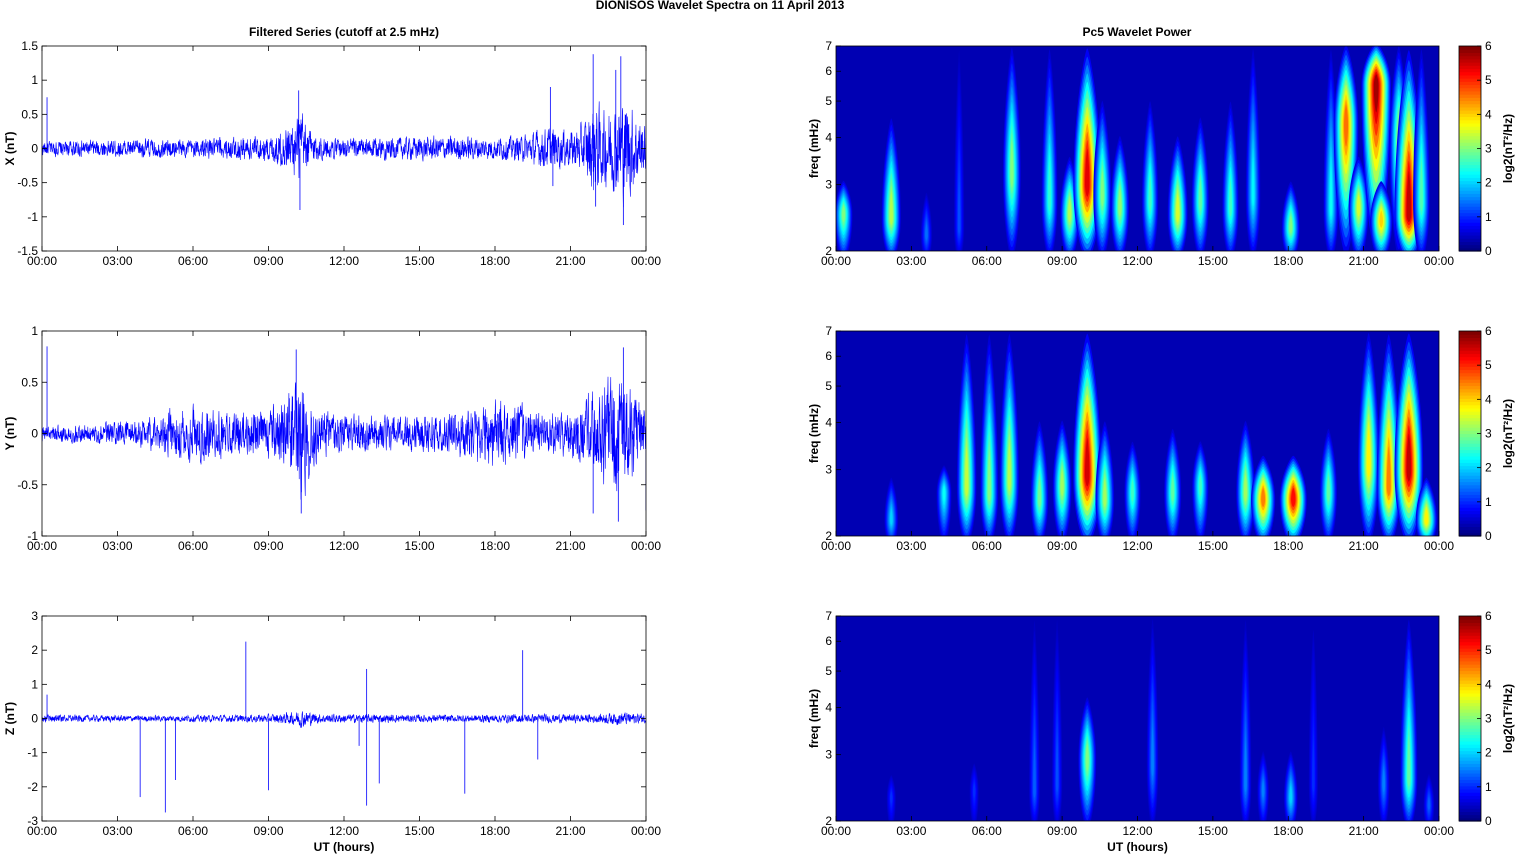 This screenshot has width=1521, height=854. I want to click on colorbar-tick-label: 6, so click(1488, 331).